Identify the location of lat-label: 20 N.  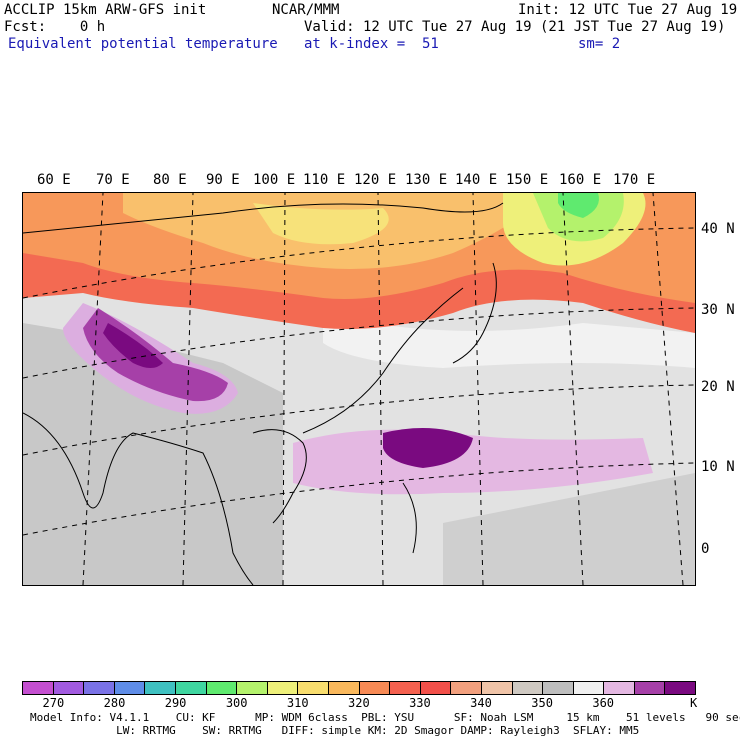
(718, 387).